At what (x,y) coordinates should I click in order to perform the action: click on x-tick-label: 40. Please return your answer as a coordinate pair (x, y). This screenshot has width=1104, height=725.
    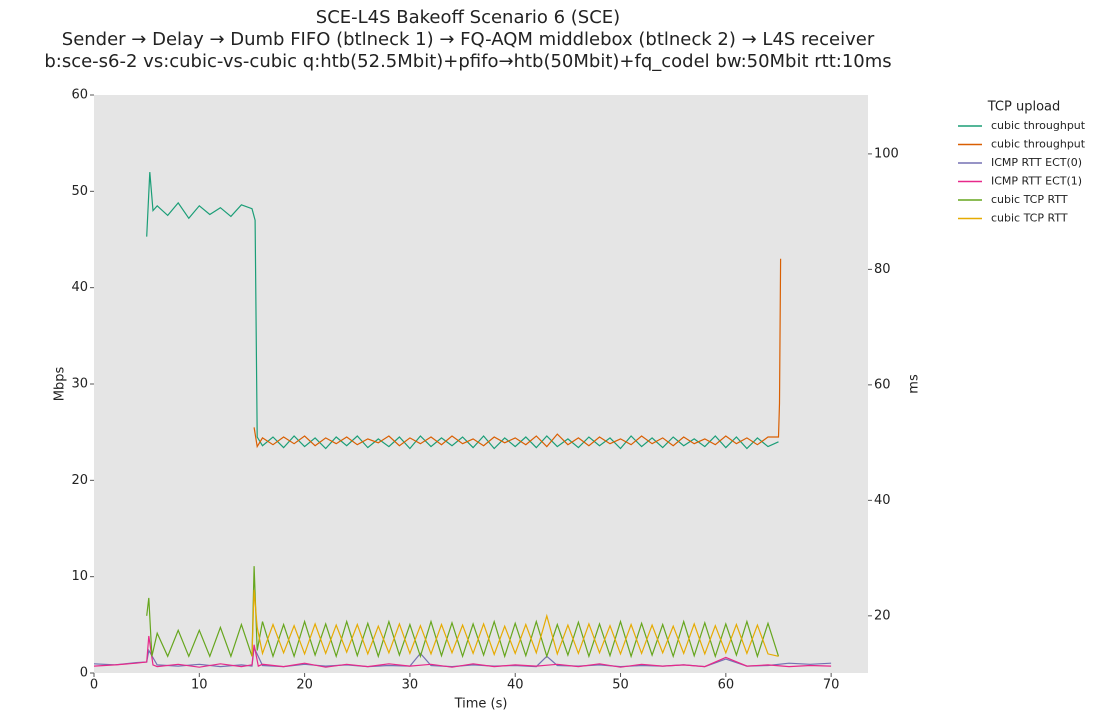
    Looking at the image, I should click on (515, 685).